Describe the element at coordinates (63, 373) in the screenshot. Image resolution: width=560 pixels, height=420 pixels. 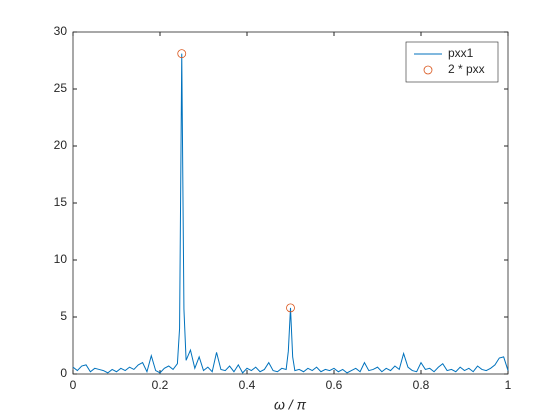
I see `y-tick-label: 0` at that location.